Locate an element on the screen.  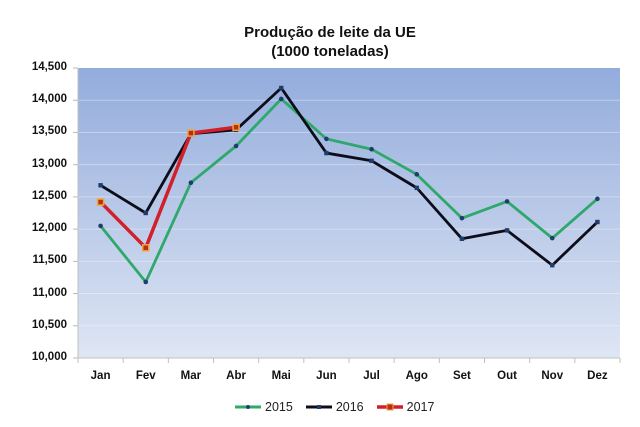
x-tick-label: Mar is located at coordinates (191, 376).